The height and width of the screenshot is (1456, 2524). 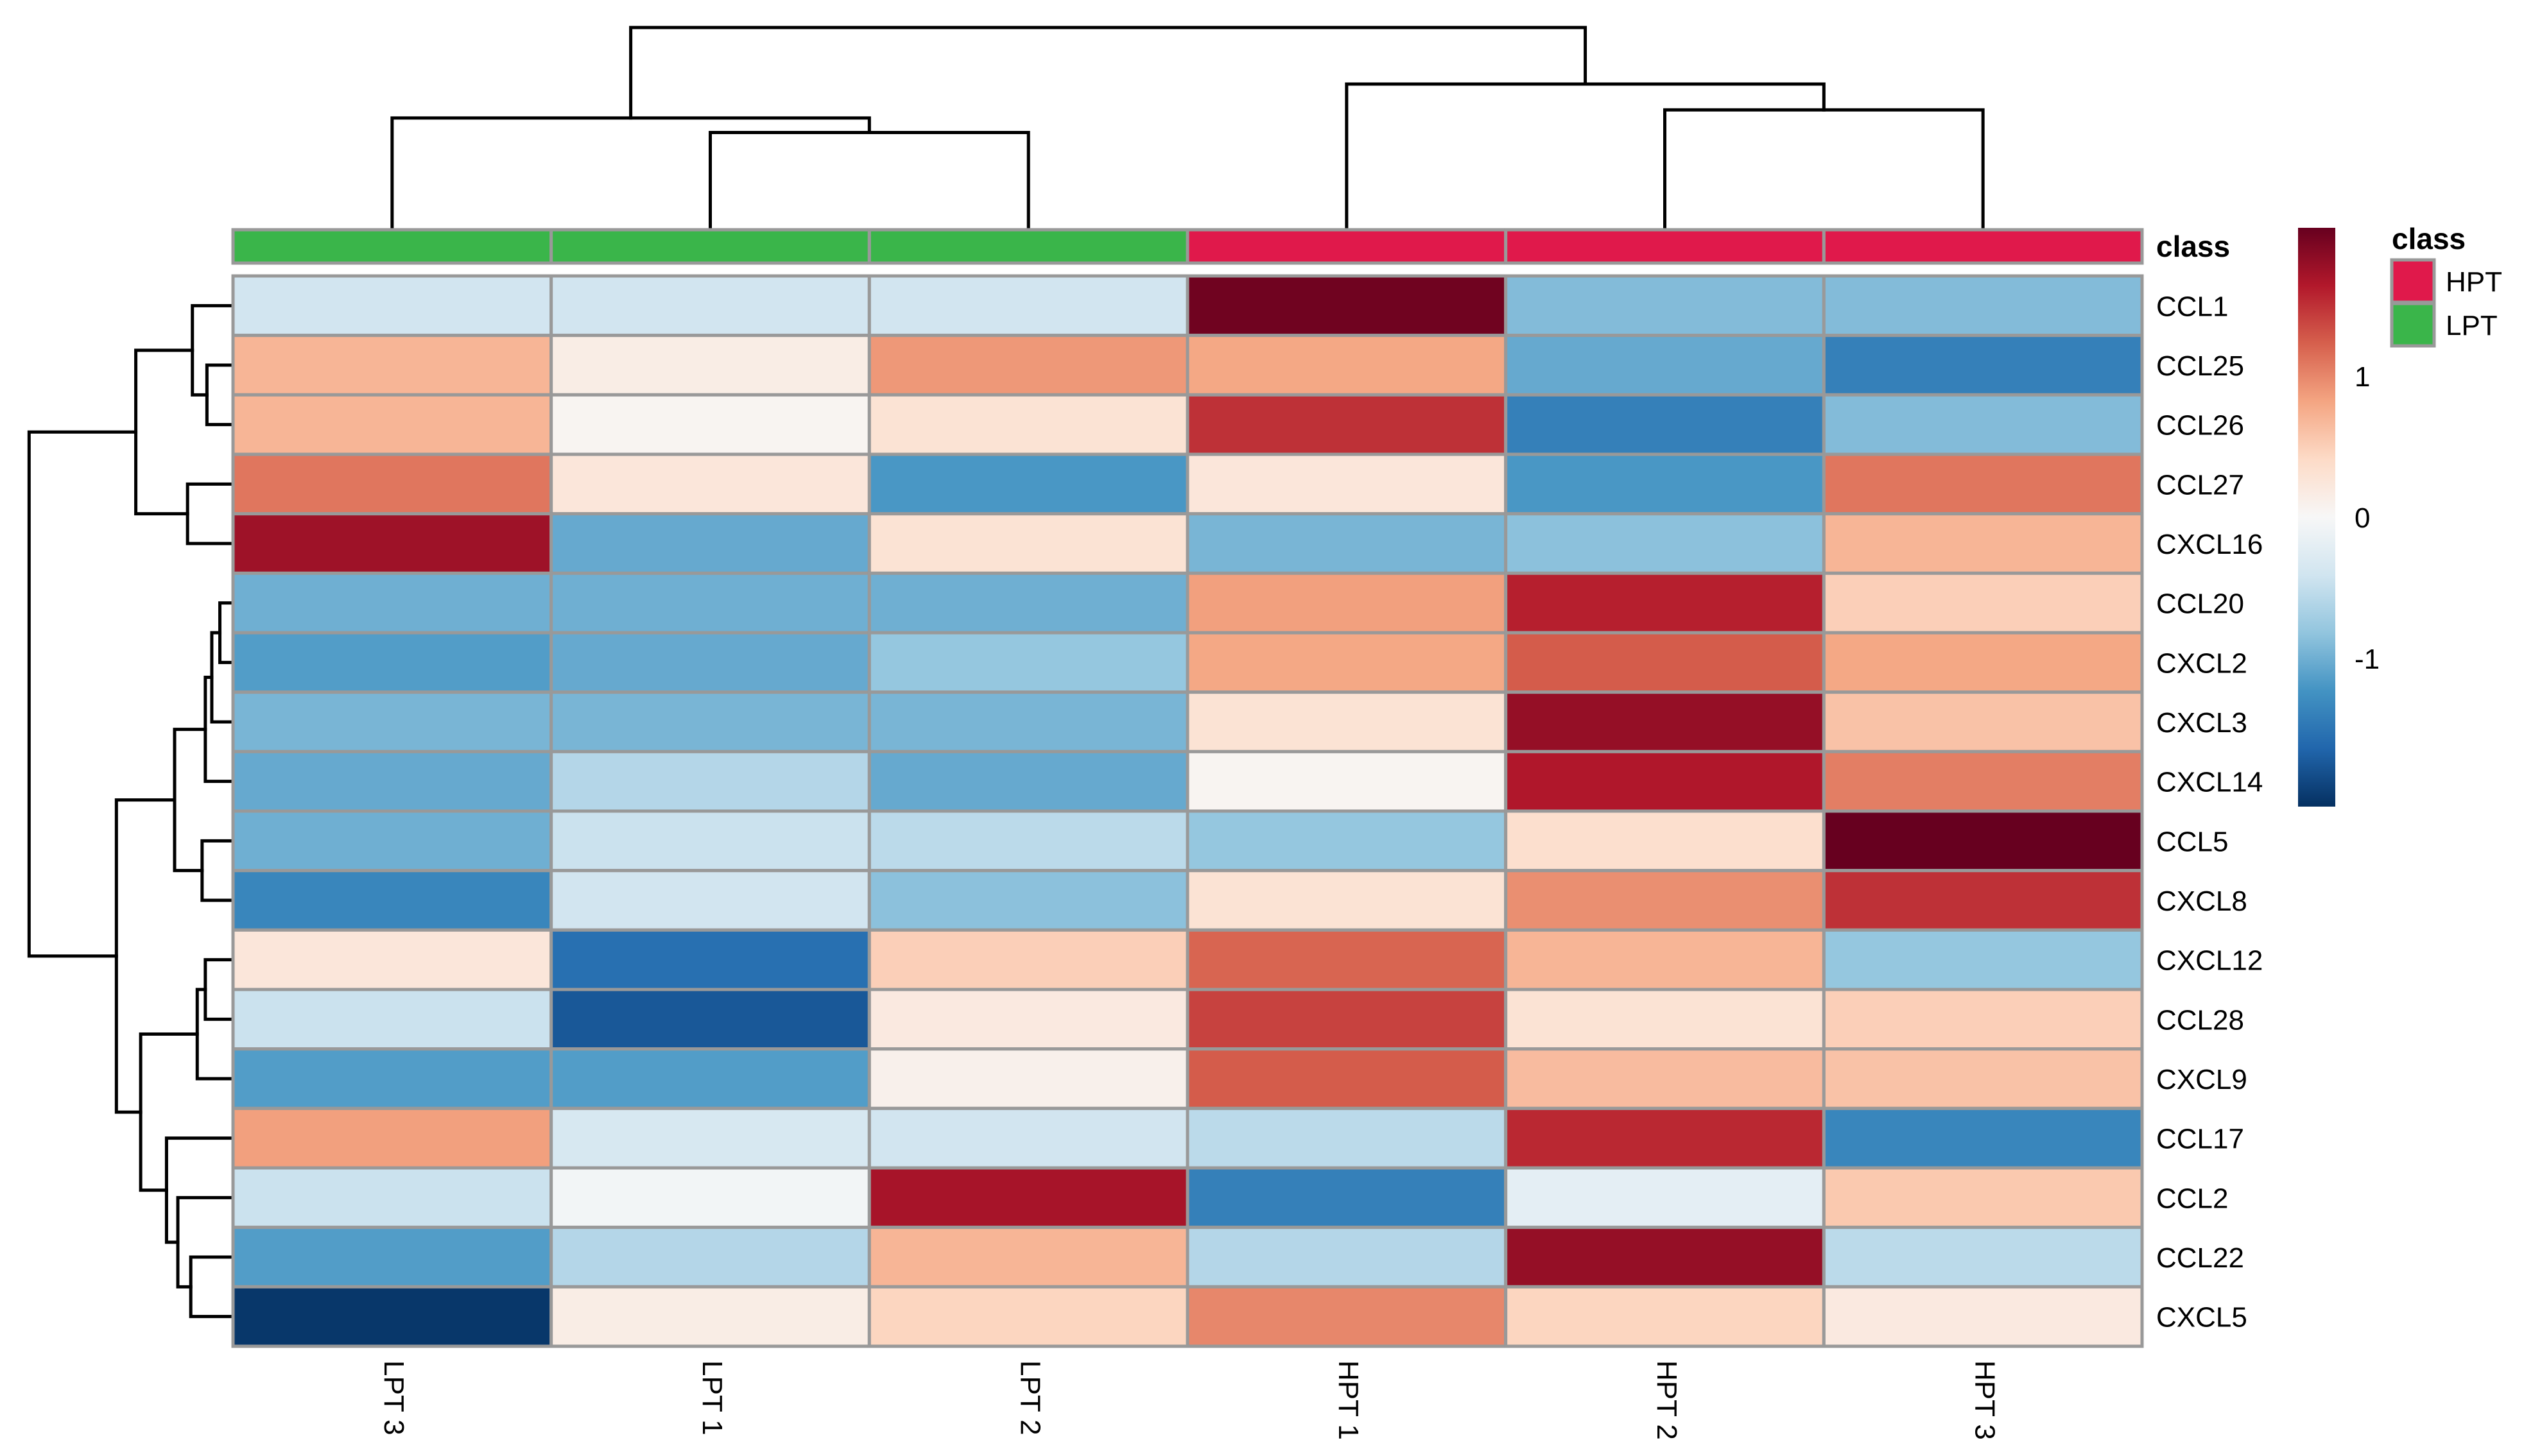 What do you see at coordinates (1665, 246) in the screenshot?
I see `annotation-cell-hpt` at bounding box center [1665, 246].